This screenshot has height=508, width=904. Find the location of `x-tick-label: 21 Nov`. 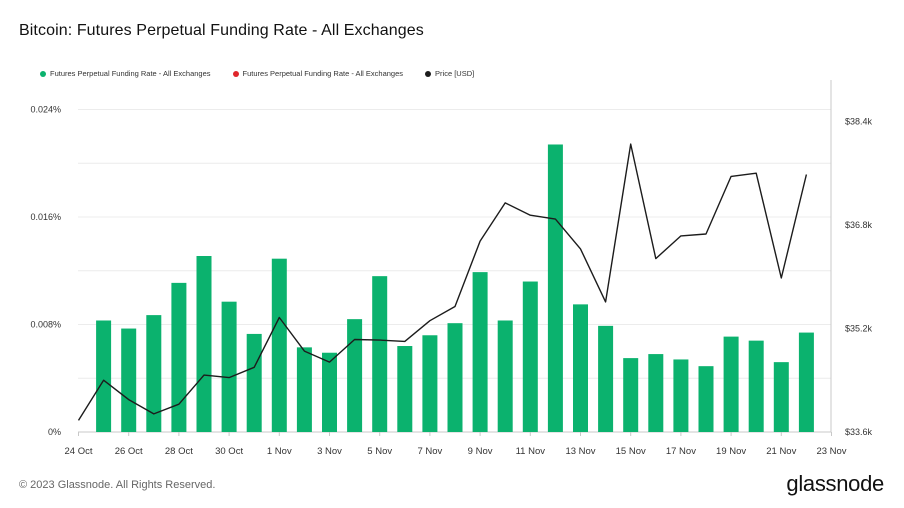

x-tick-label: 21 Nov is located at coordinates (781, 451).